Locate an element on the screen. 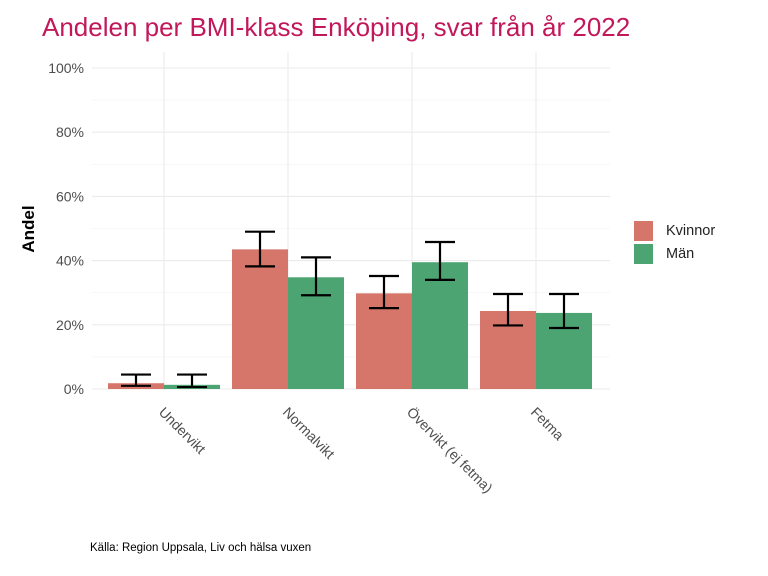  y-tick-label: 60% is located at coordinates (70, 196).